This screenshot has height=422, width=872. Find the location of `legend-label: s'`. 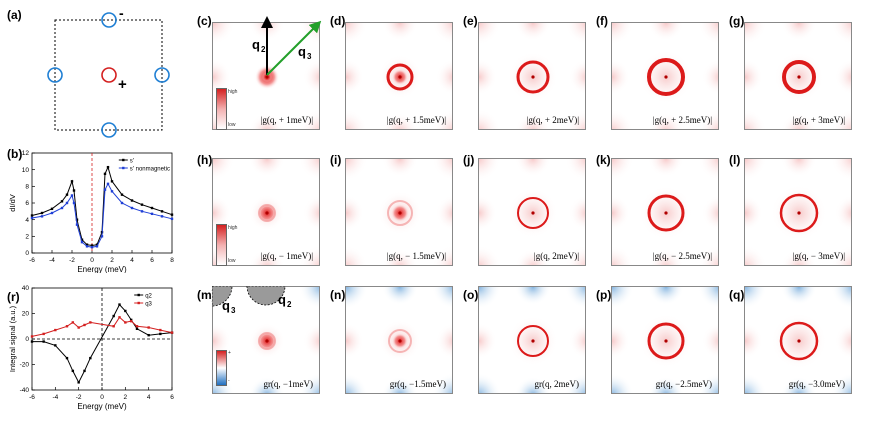

legend-label: s' is located at coordinates (132, 161).